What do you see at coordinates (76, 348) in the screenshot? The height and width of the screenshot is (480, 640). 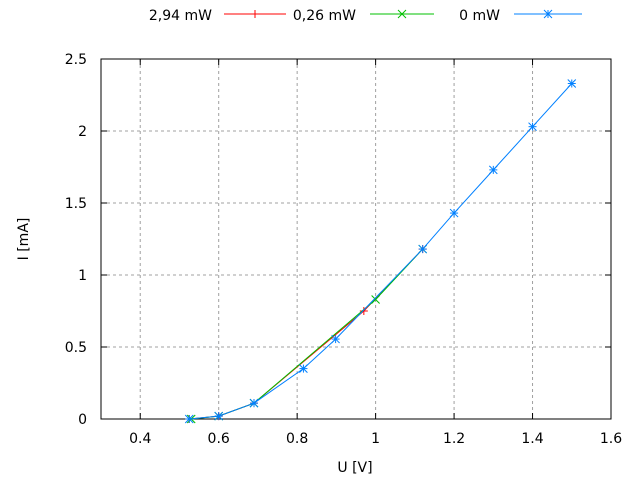 I see `y-tick-label: 0.5` at bounding box center [76, 348].